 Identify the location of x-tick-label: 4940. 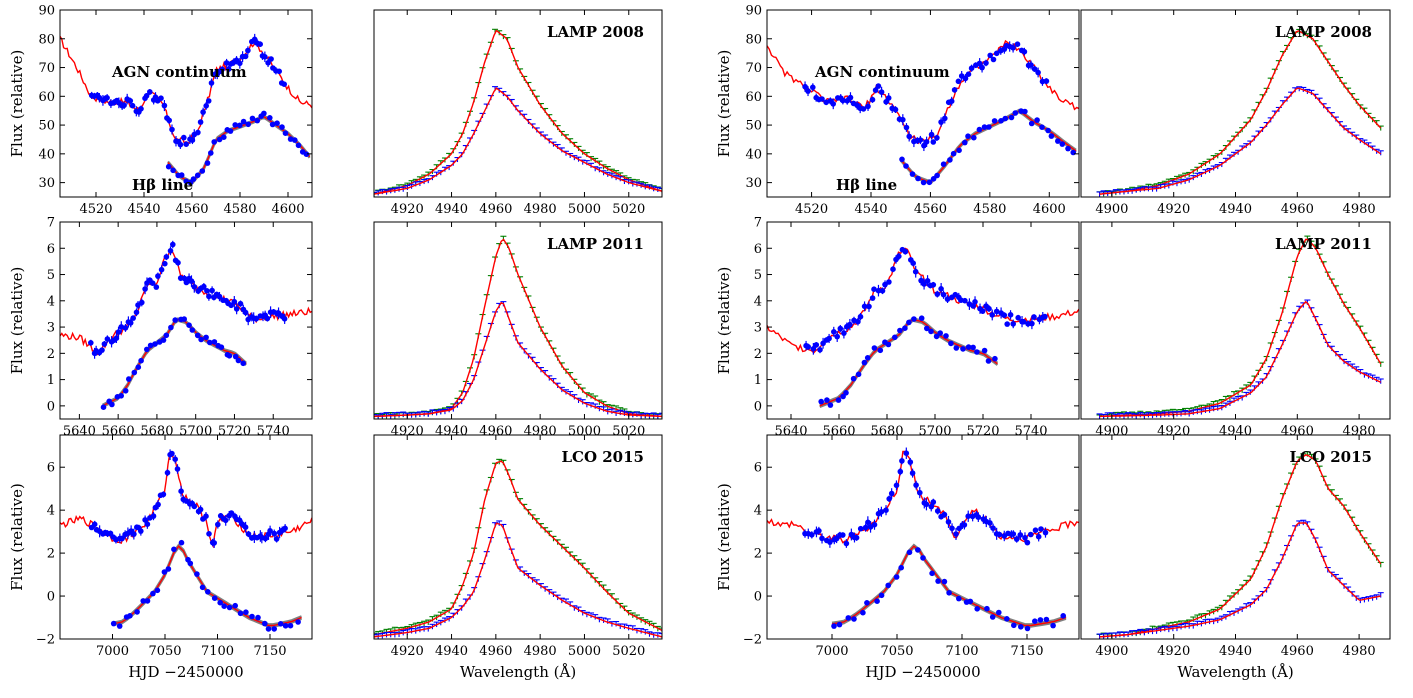
(451, 651).